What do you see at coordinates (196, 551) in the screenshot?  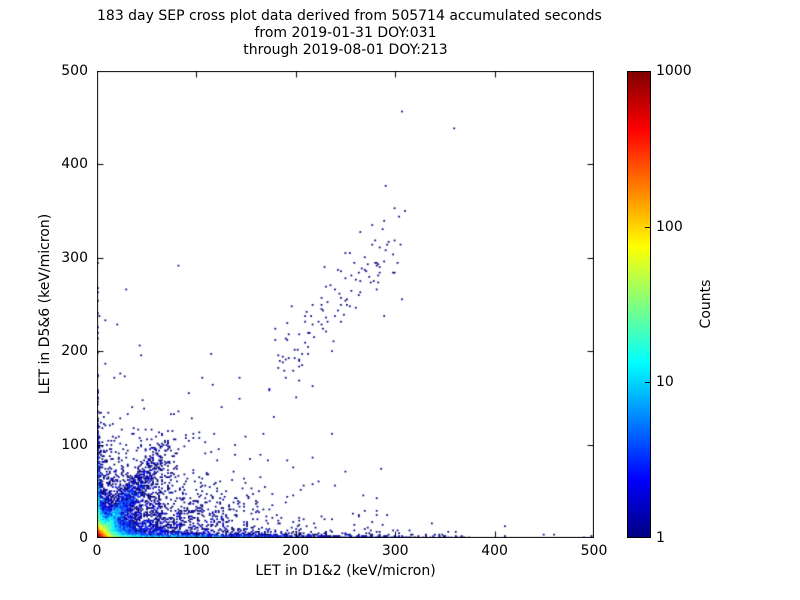 I see `x-tick-label: 100` at bounding box center [196, 551].